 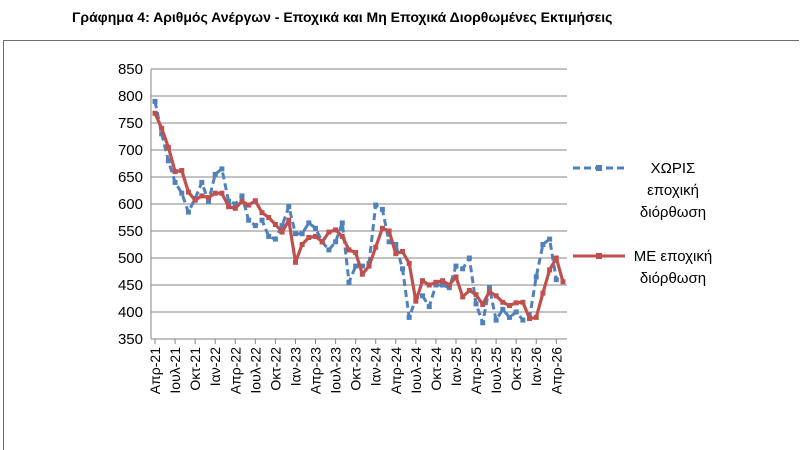 What do you see at coordinates (135, 204) in the screenshot?
I see `y-axis: 350 400 450 500 550 600 650 700 750 800 850` at bounding box center [135, 204].